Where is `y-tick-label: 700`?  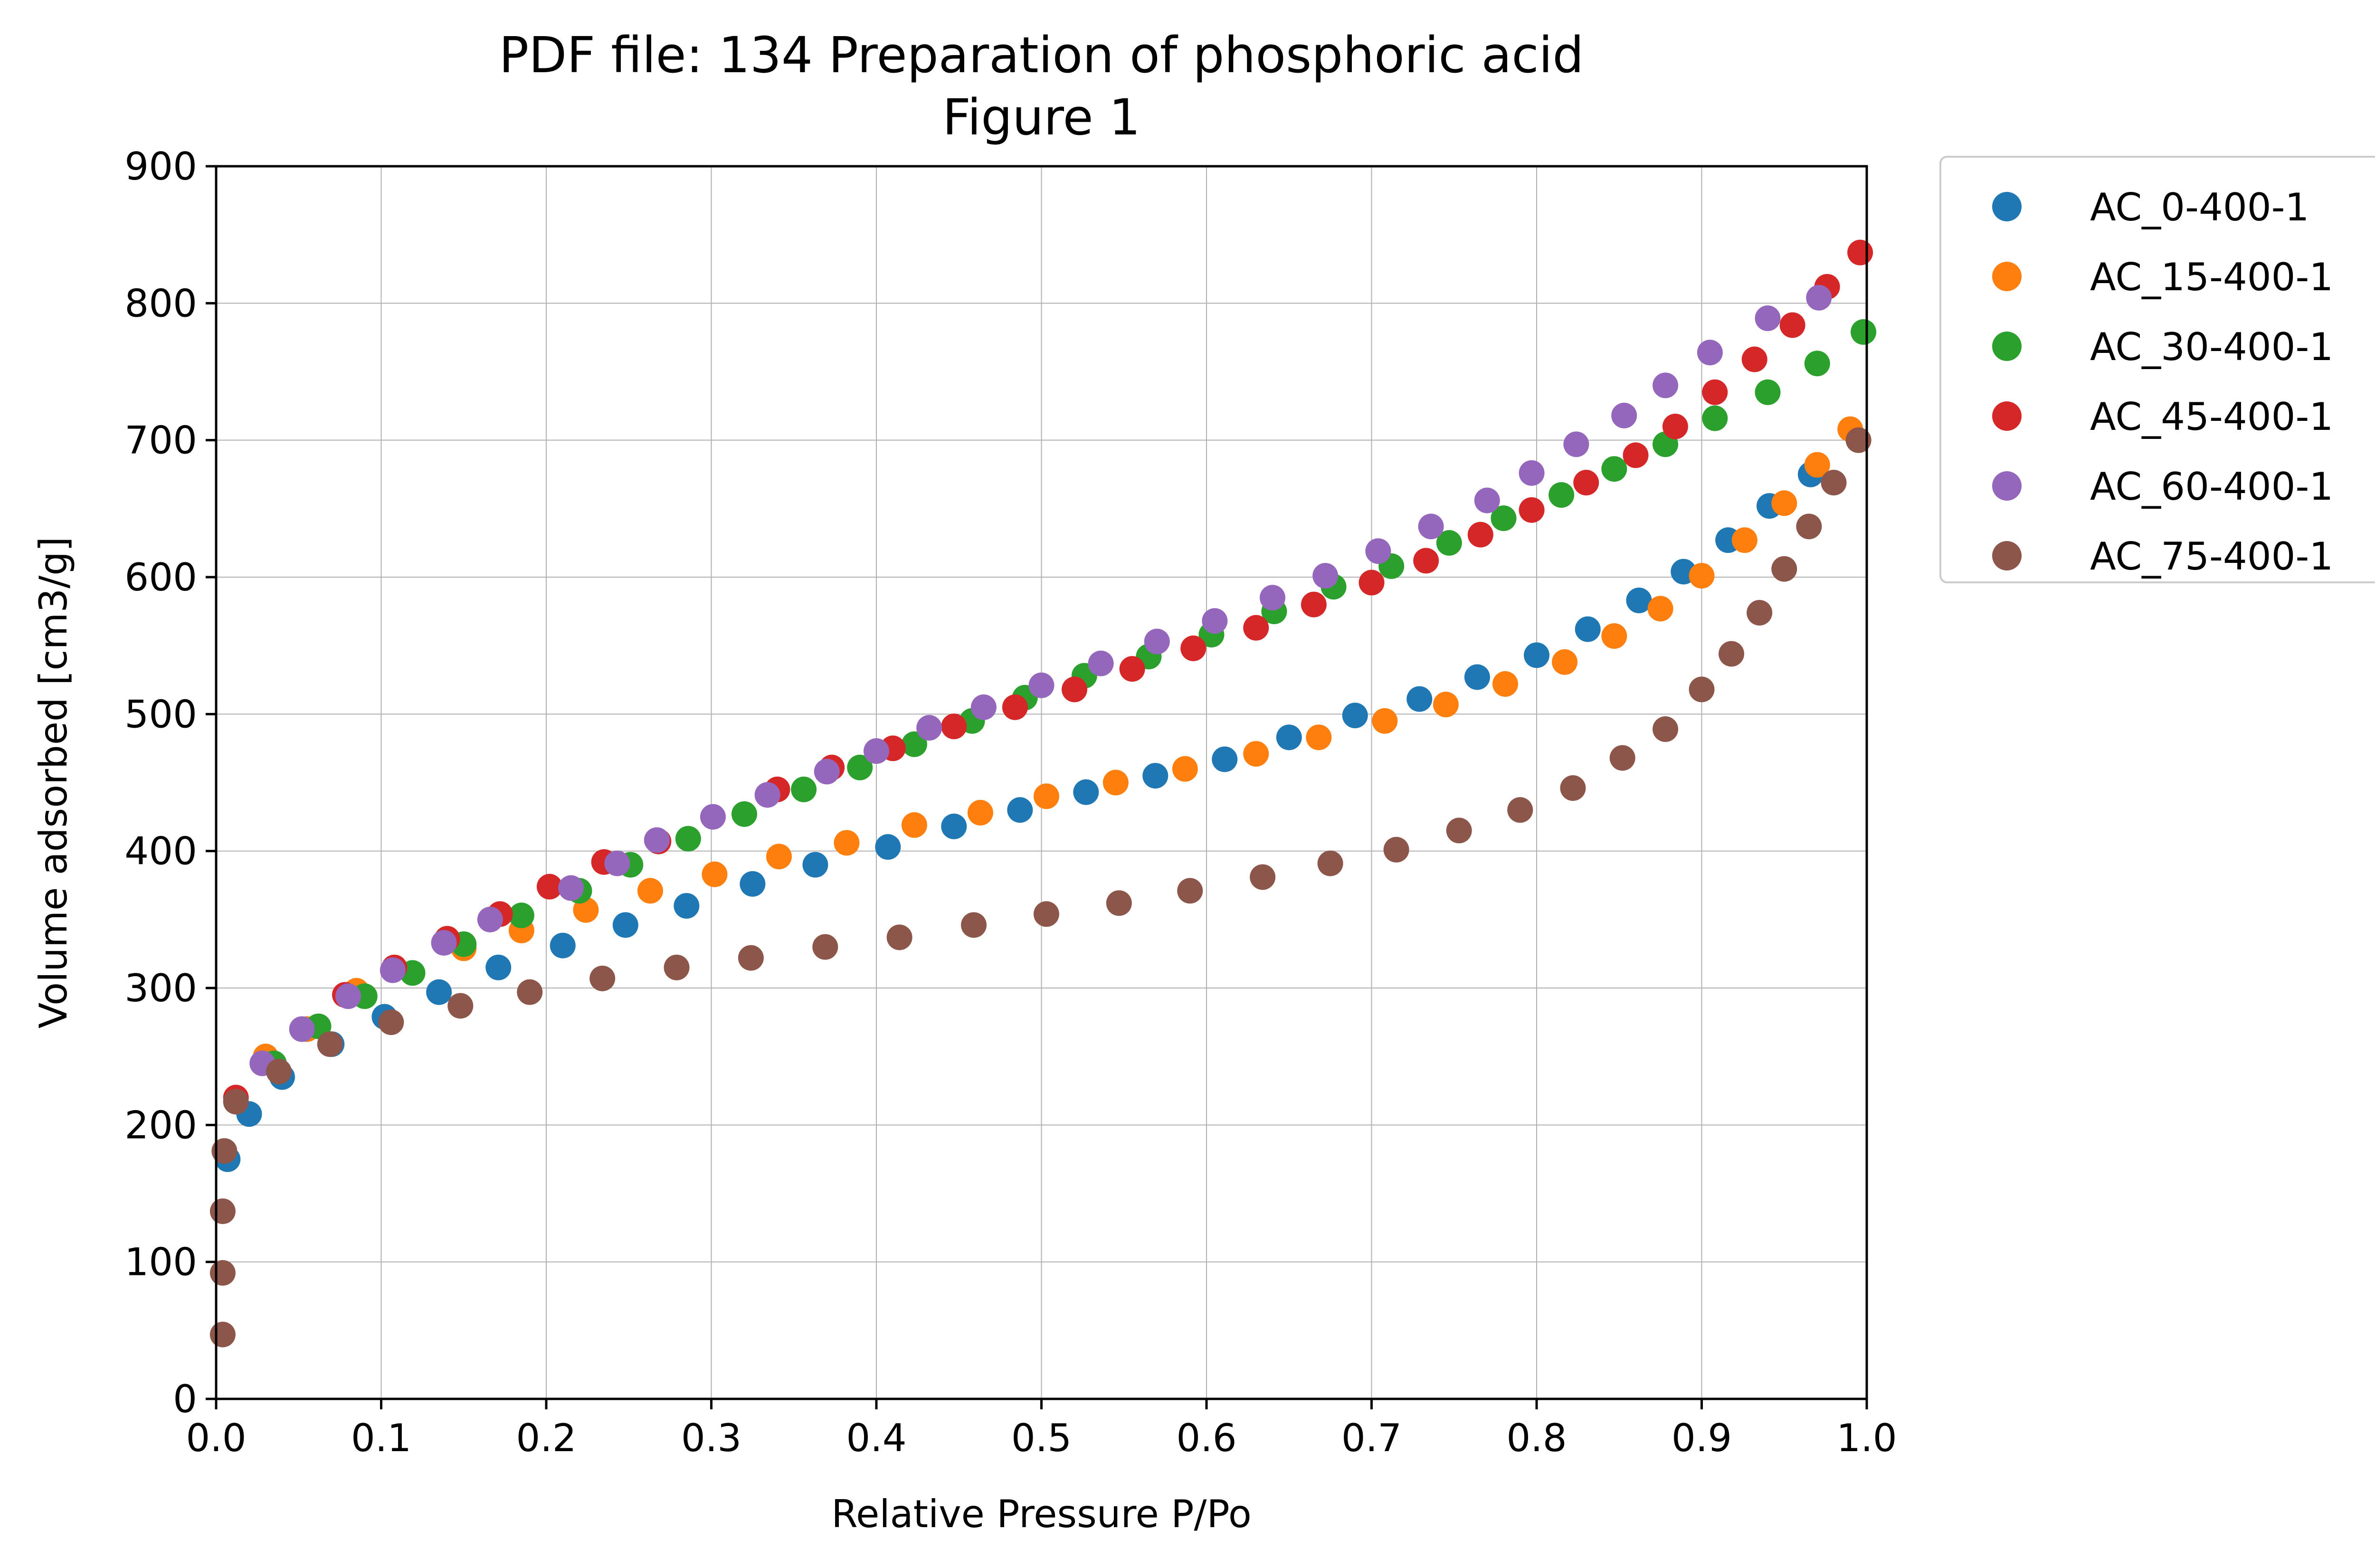 y-tick-label: 700 is located at coordinates (160, 440).